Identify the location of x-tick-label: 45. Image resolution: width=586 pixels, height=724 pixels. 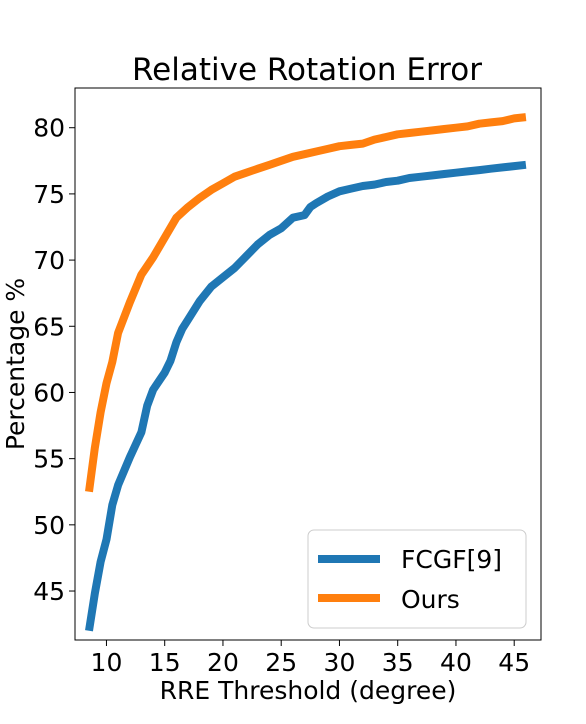
(514, 662).